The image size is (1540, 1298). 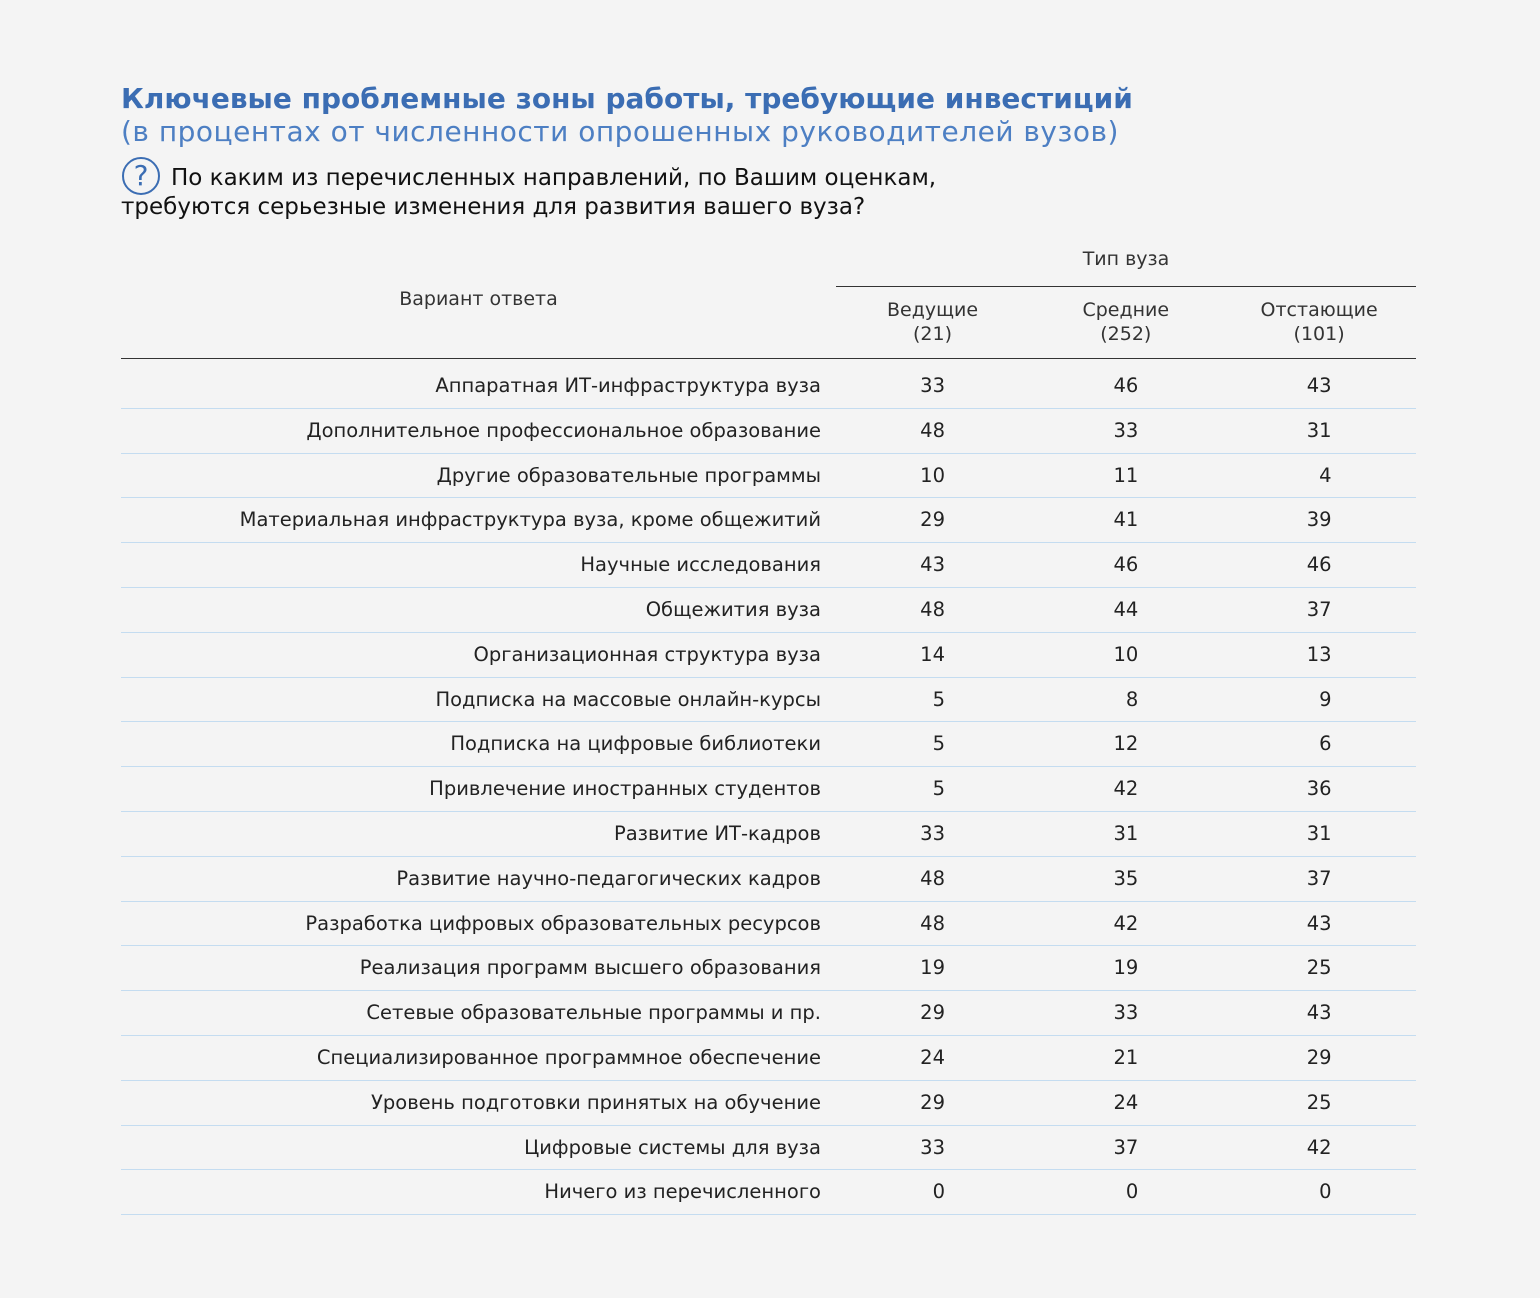 What do you see at coordinates (932, 654) in the screenshot?
I see `cell-value: 14` at bounding box center [932, 654].